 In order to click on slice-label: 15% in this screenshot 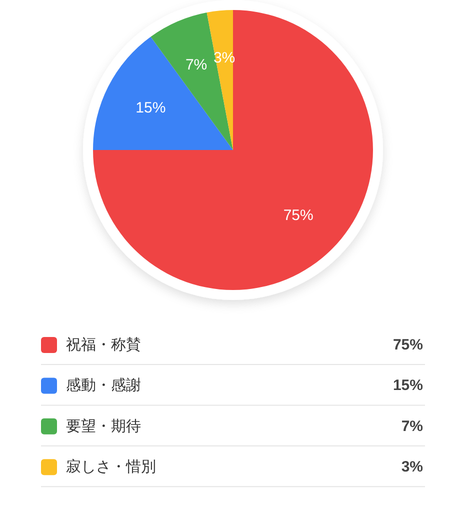, I will do `click(151, 108)`.